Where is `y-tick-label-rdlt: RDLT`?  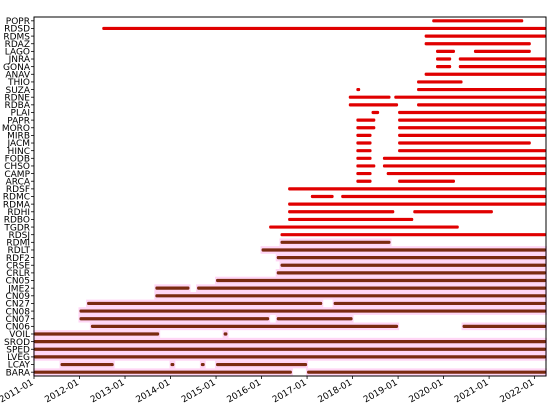
y-tick-label-rdlt: RDLT is located at coordinates (19, 251).